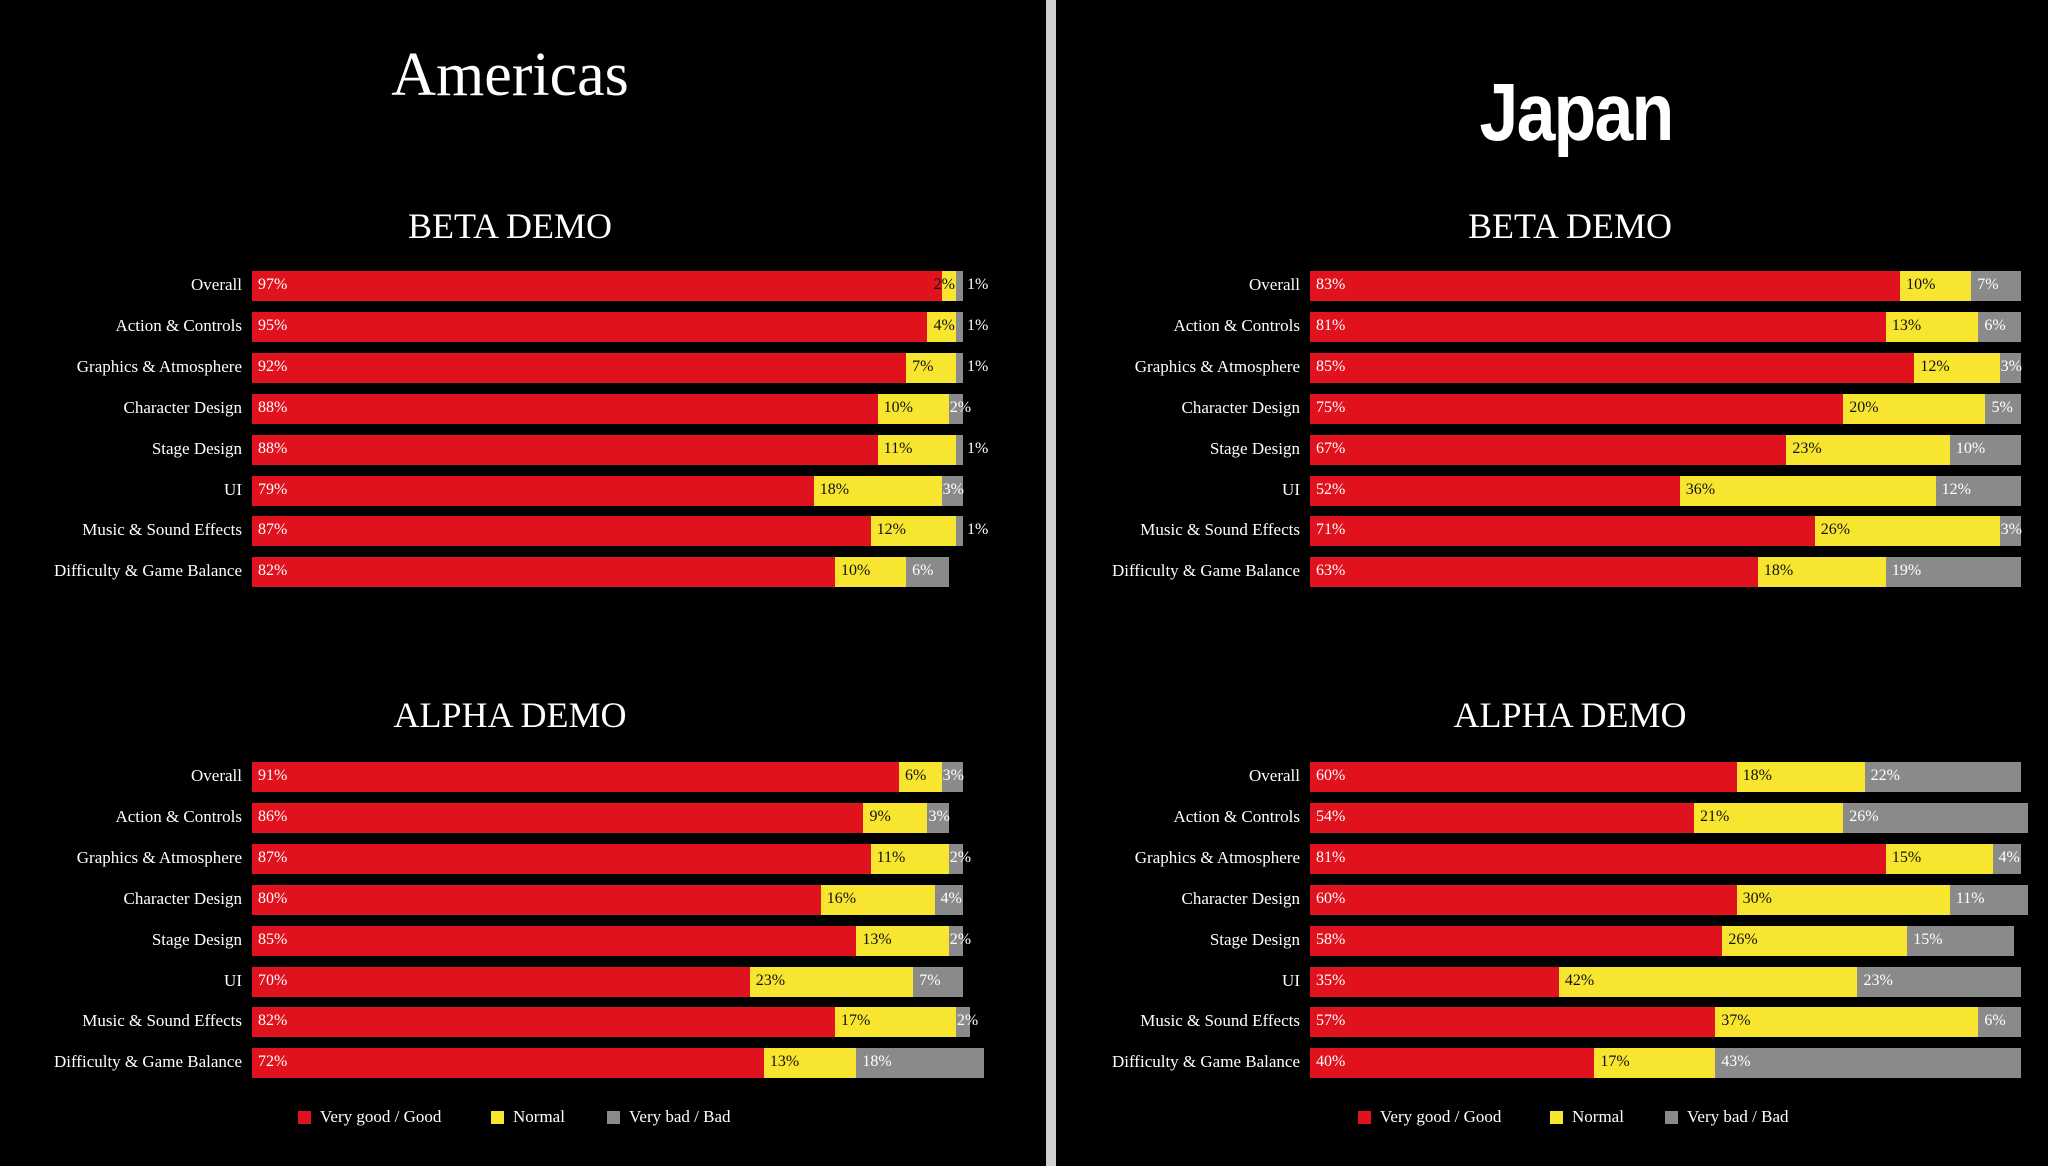 This screenshot has height=1166, width=2048. Describe the element at coordinates (880, 816) in the screenshot. I see `data-label: 9%` at that location.